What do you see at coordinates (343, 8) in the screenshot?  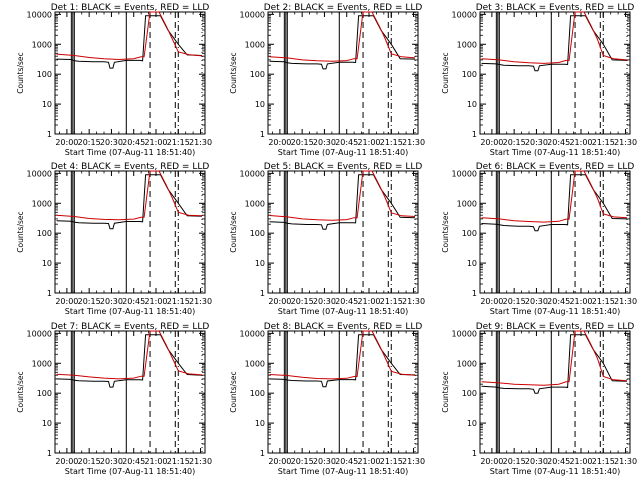 I see `chart-title: Det 2: BLACK = Events, RED = LLD` at bounding box center [343, 8].